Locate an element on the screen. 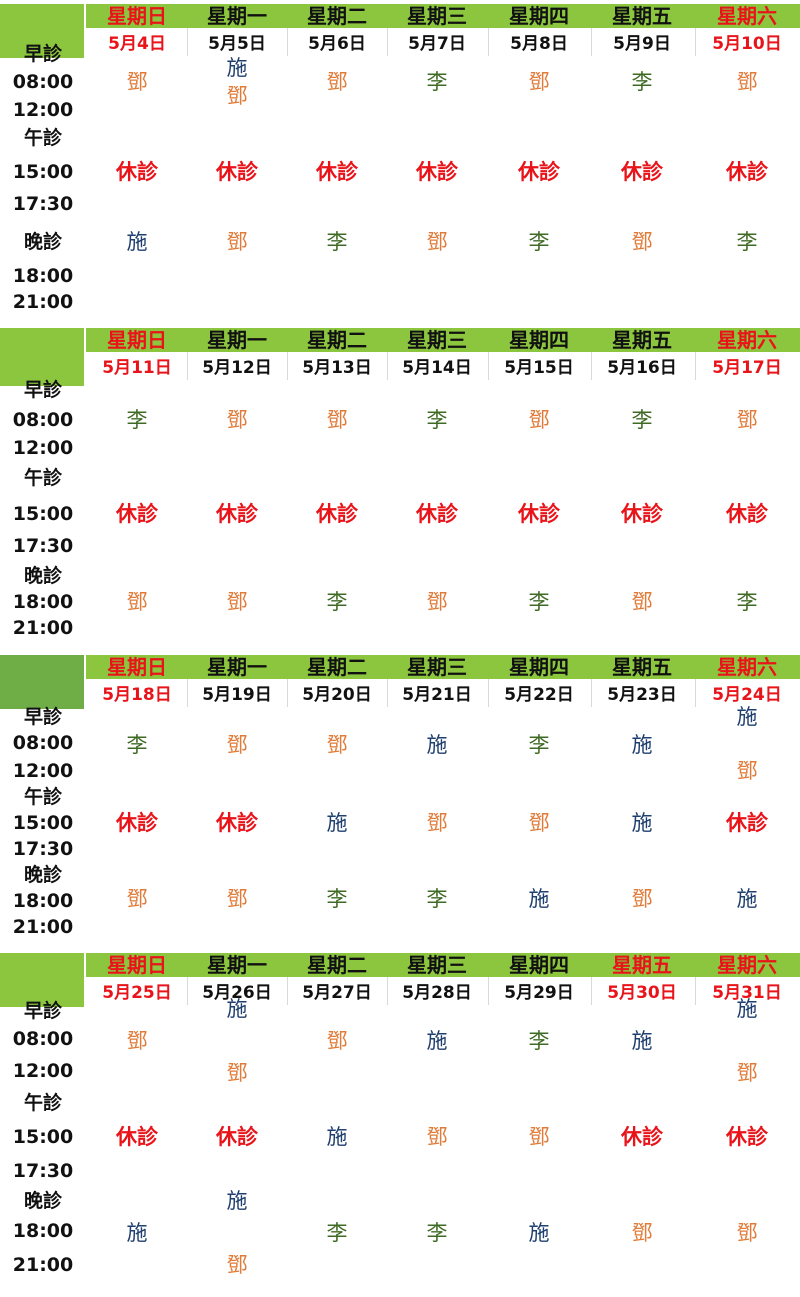  date-label: 5月25日 is located at coordinates (137, 993).